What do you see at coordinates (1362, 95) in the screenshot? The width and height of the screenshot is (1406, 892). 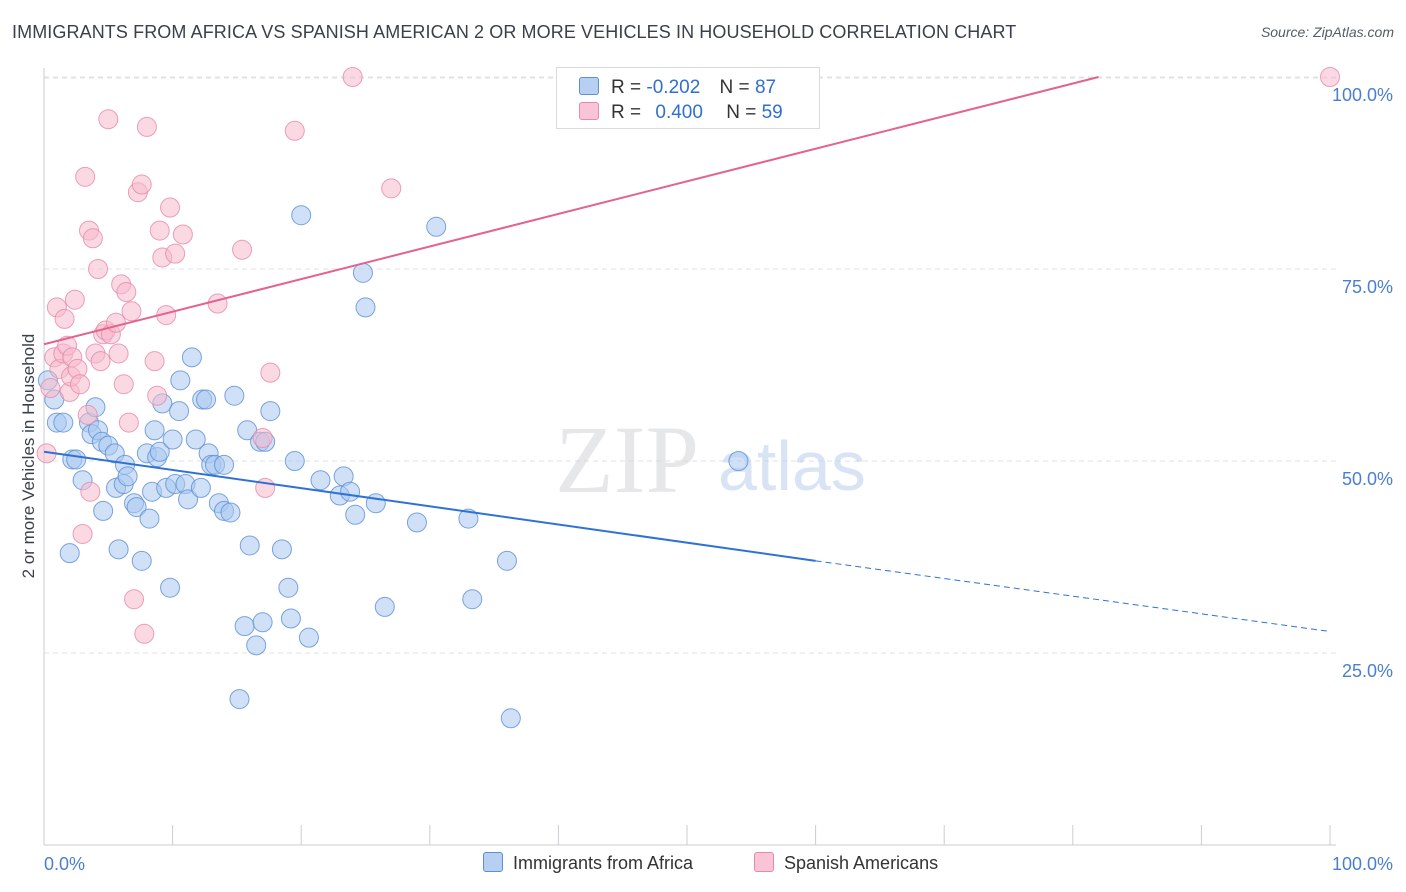 I see `y-tick-label: 100.0%` at bounding box center [1362, 95].